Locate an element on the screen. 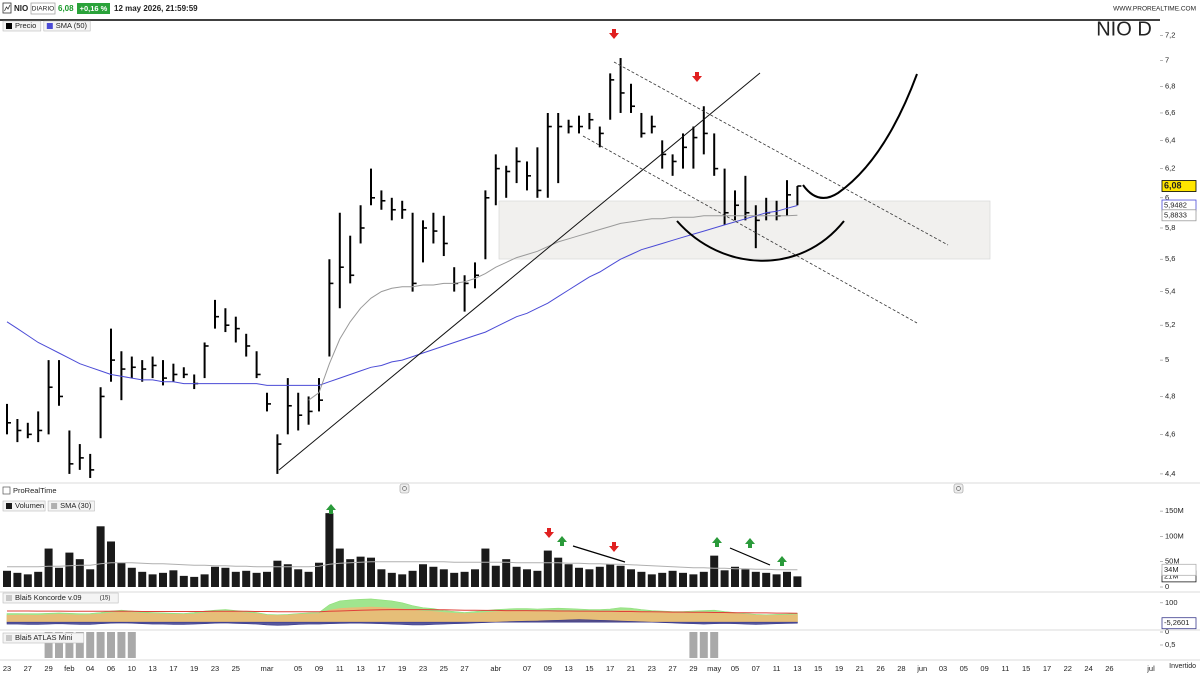 The width and height of the screenshot is (1200, 675). y-tick-label: 6,4 is located at coordinates (1170, 139).